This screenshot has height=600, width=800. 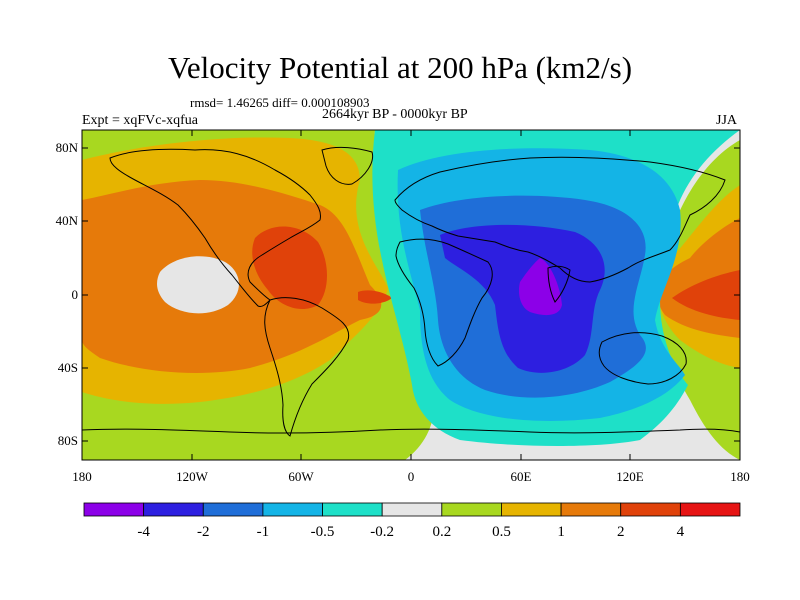 What do you see at coordinates (75, 294) in the screenshot?
I see `y-tick-label: 0` at bounding box center [75, 294].